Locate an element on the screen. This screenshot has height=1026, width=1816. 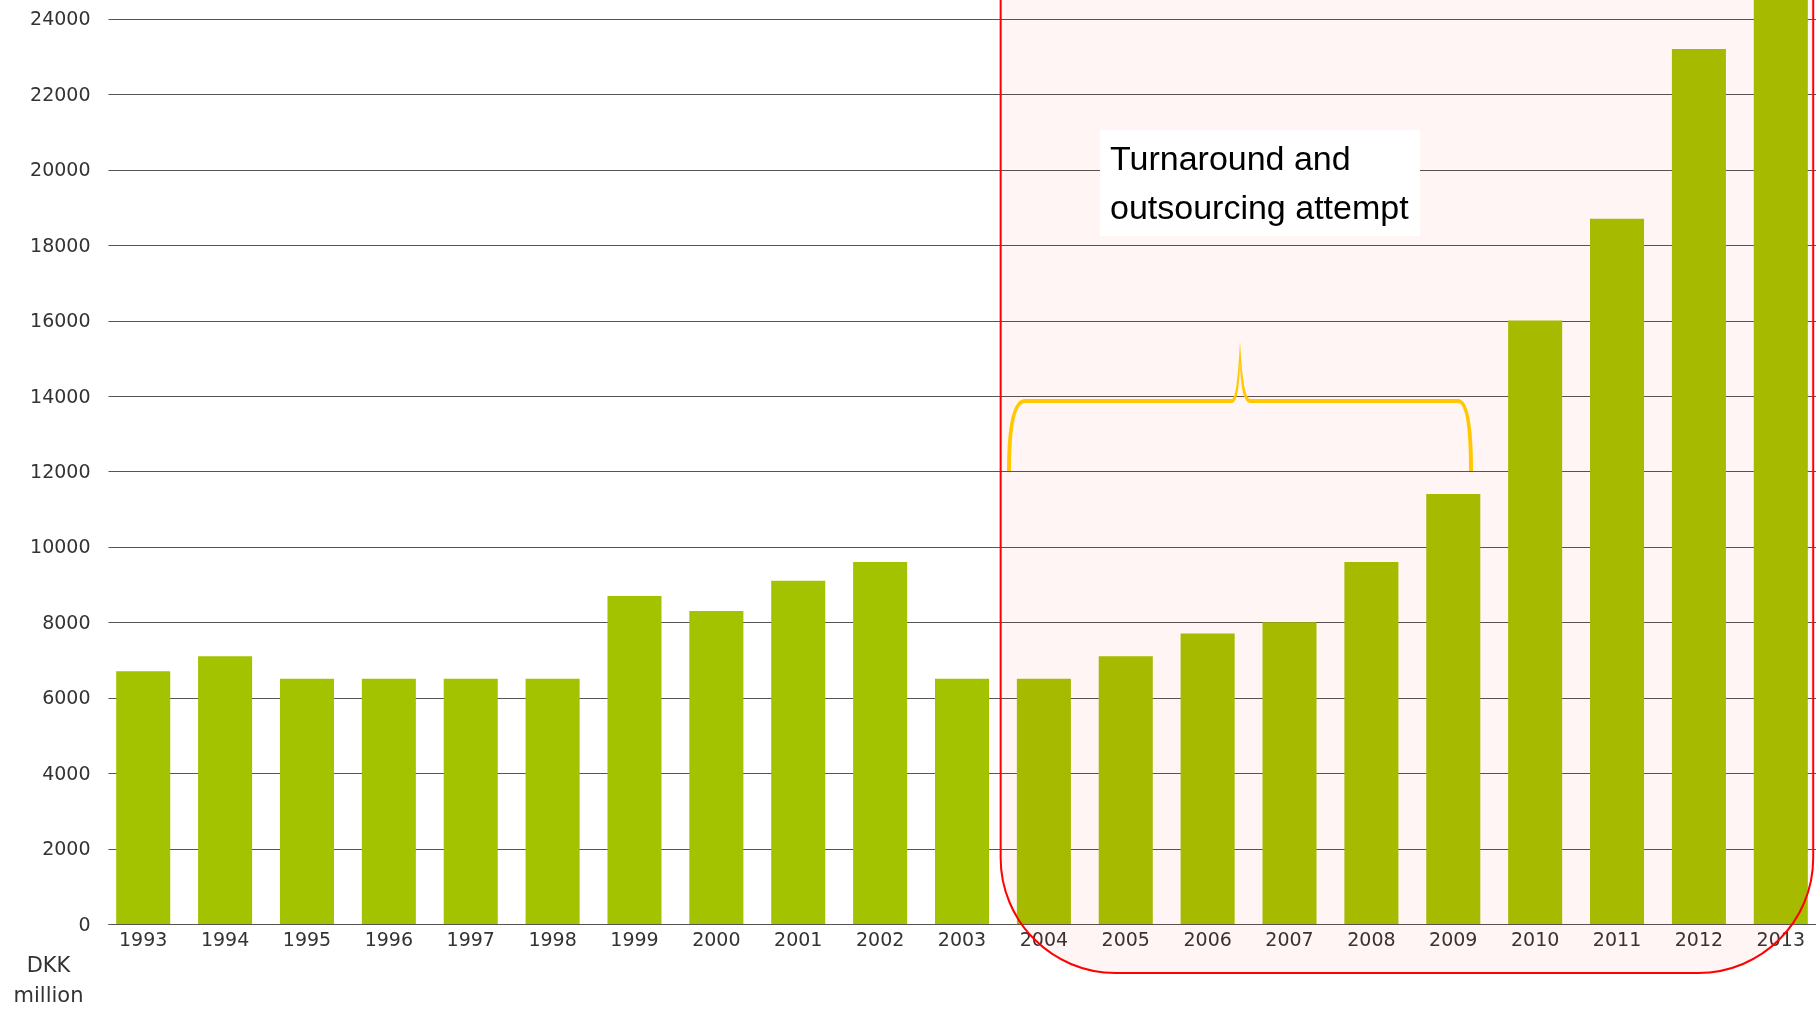
y-tick-label: 18000 is located at coordinates (60, 244).